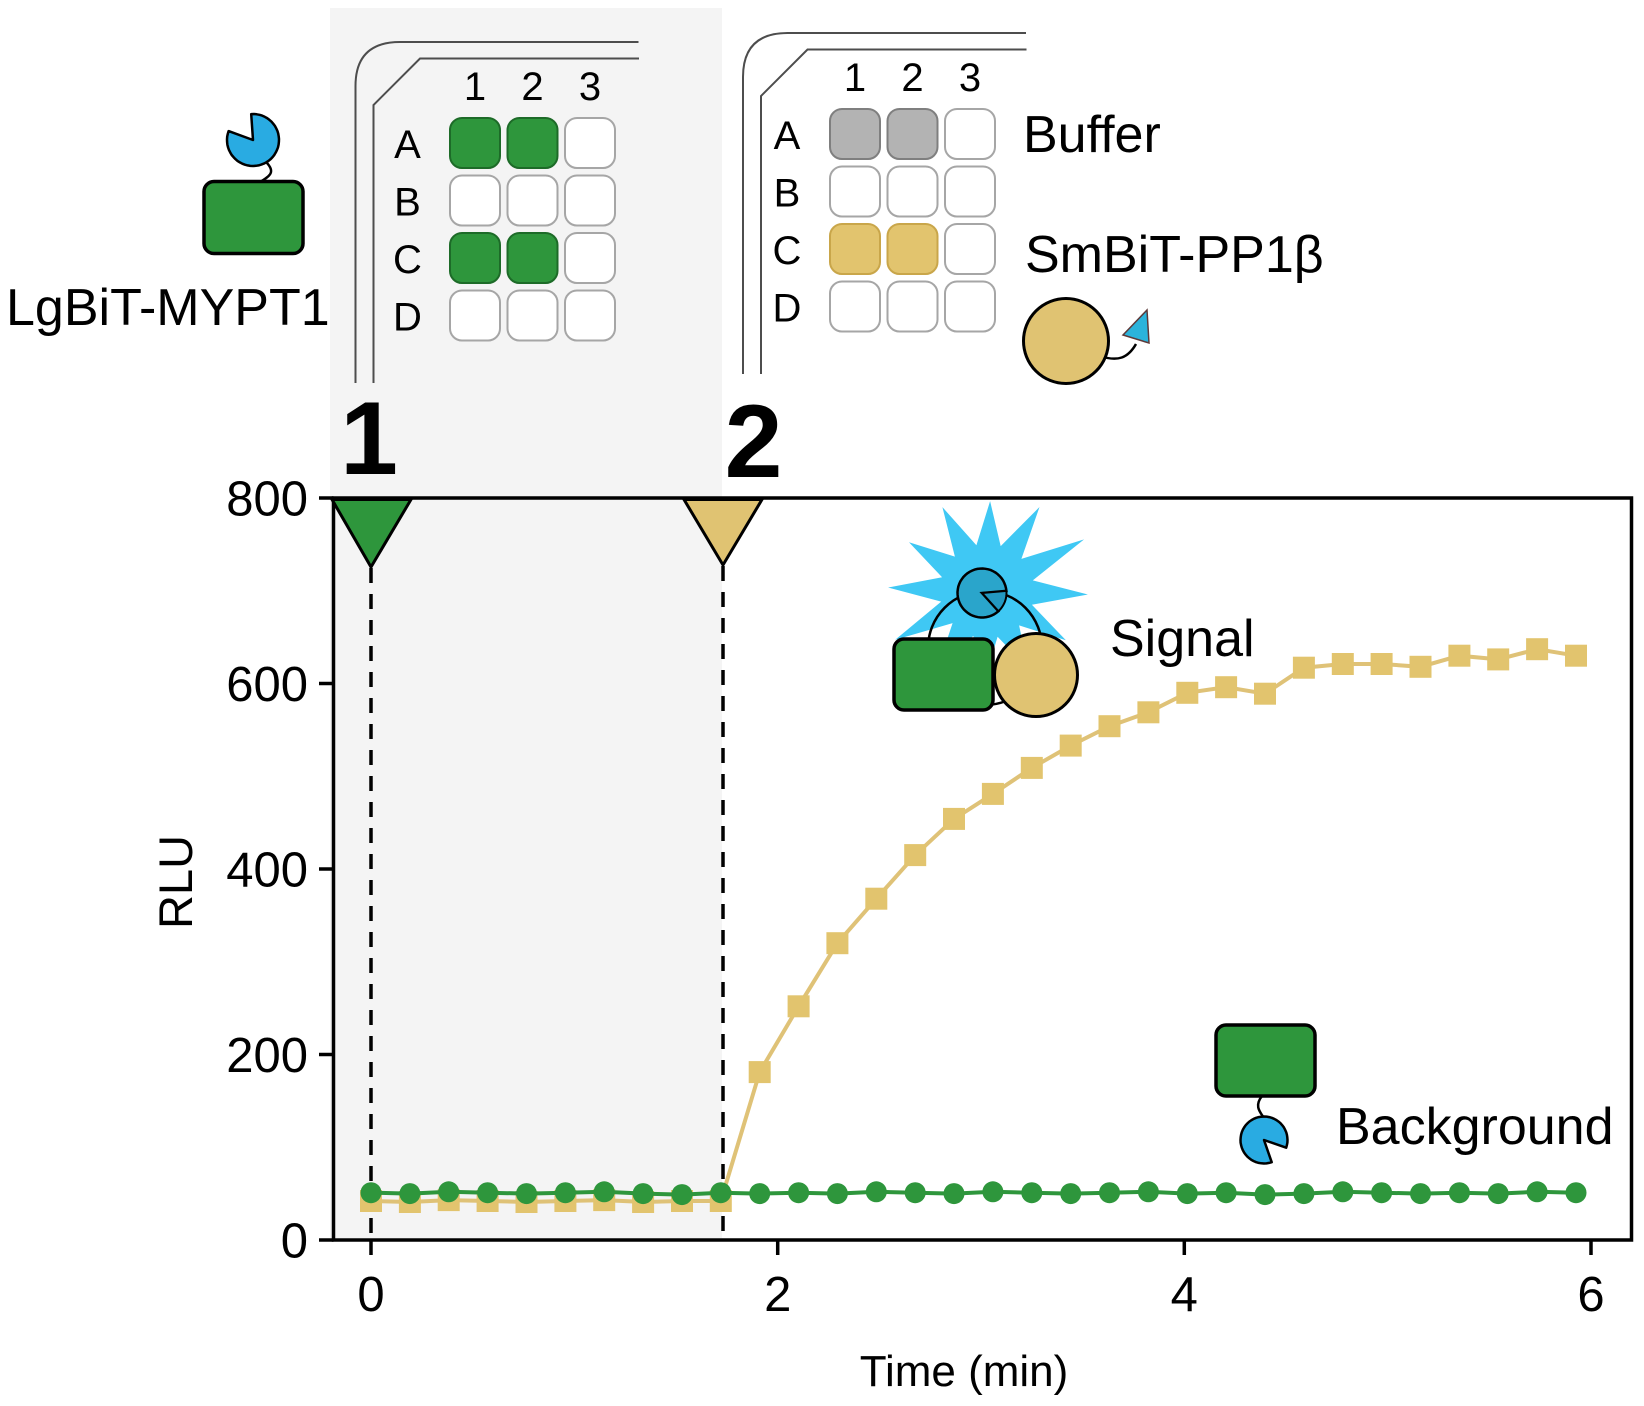  I want to click on svg-text: 4, so click(1184, 1295).